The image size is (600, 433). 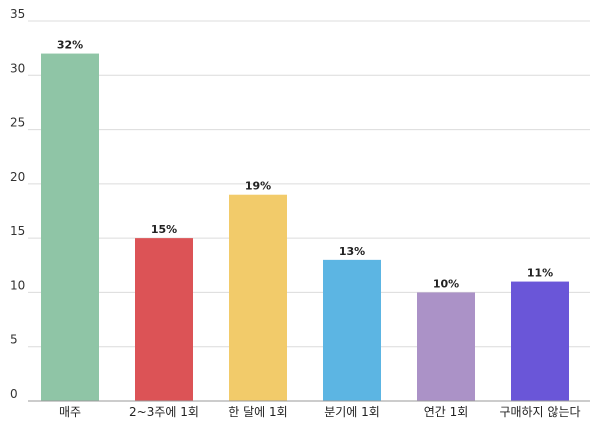 What do you see at coordinates (540, 273) in the screenshot?
I see `data-label: 11%` at bounding box center [540, 273].